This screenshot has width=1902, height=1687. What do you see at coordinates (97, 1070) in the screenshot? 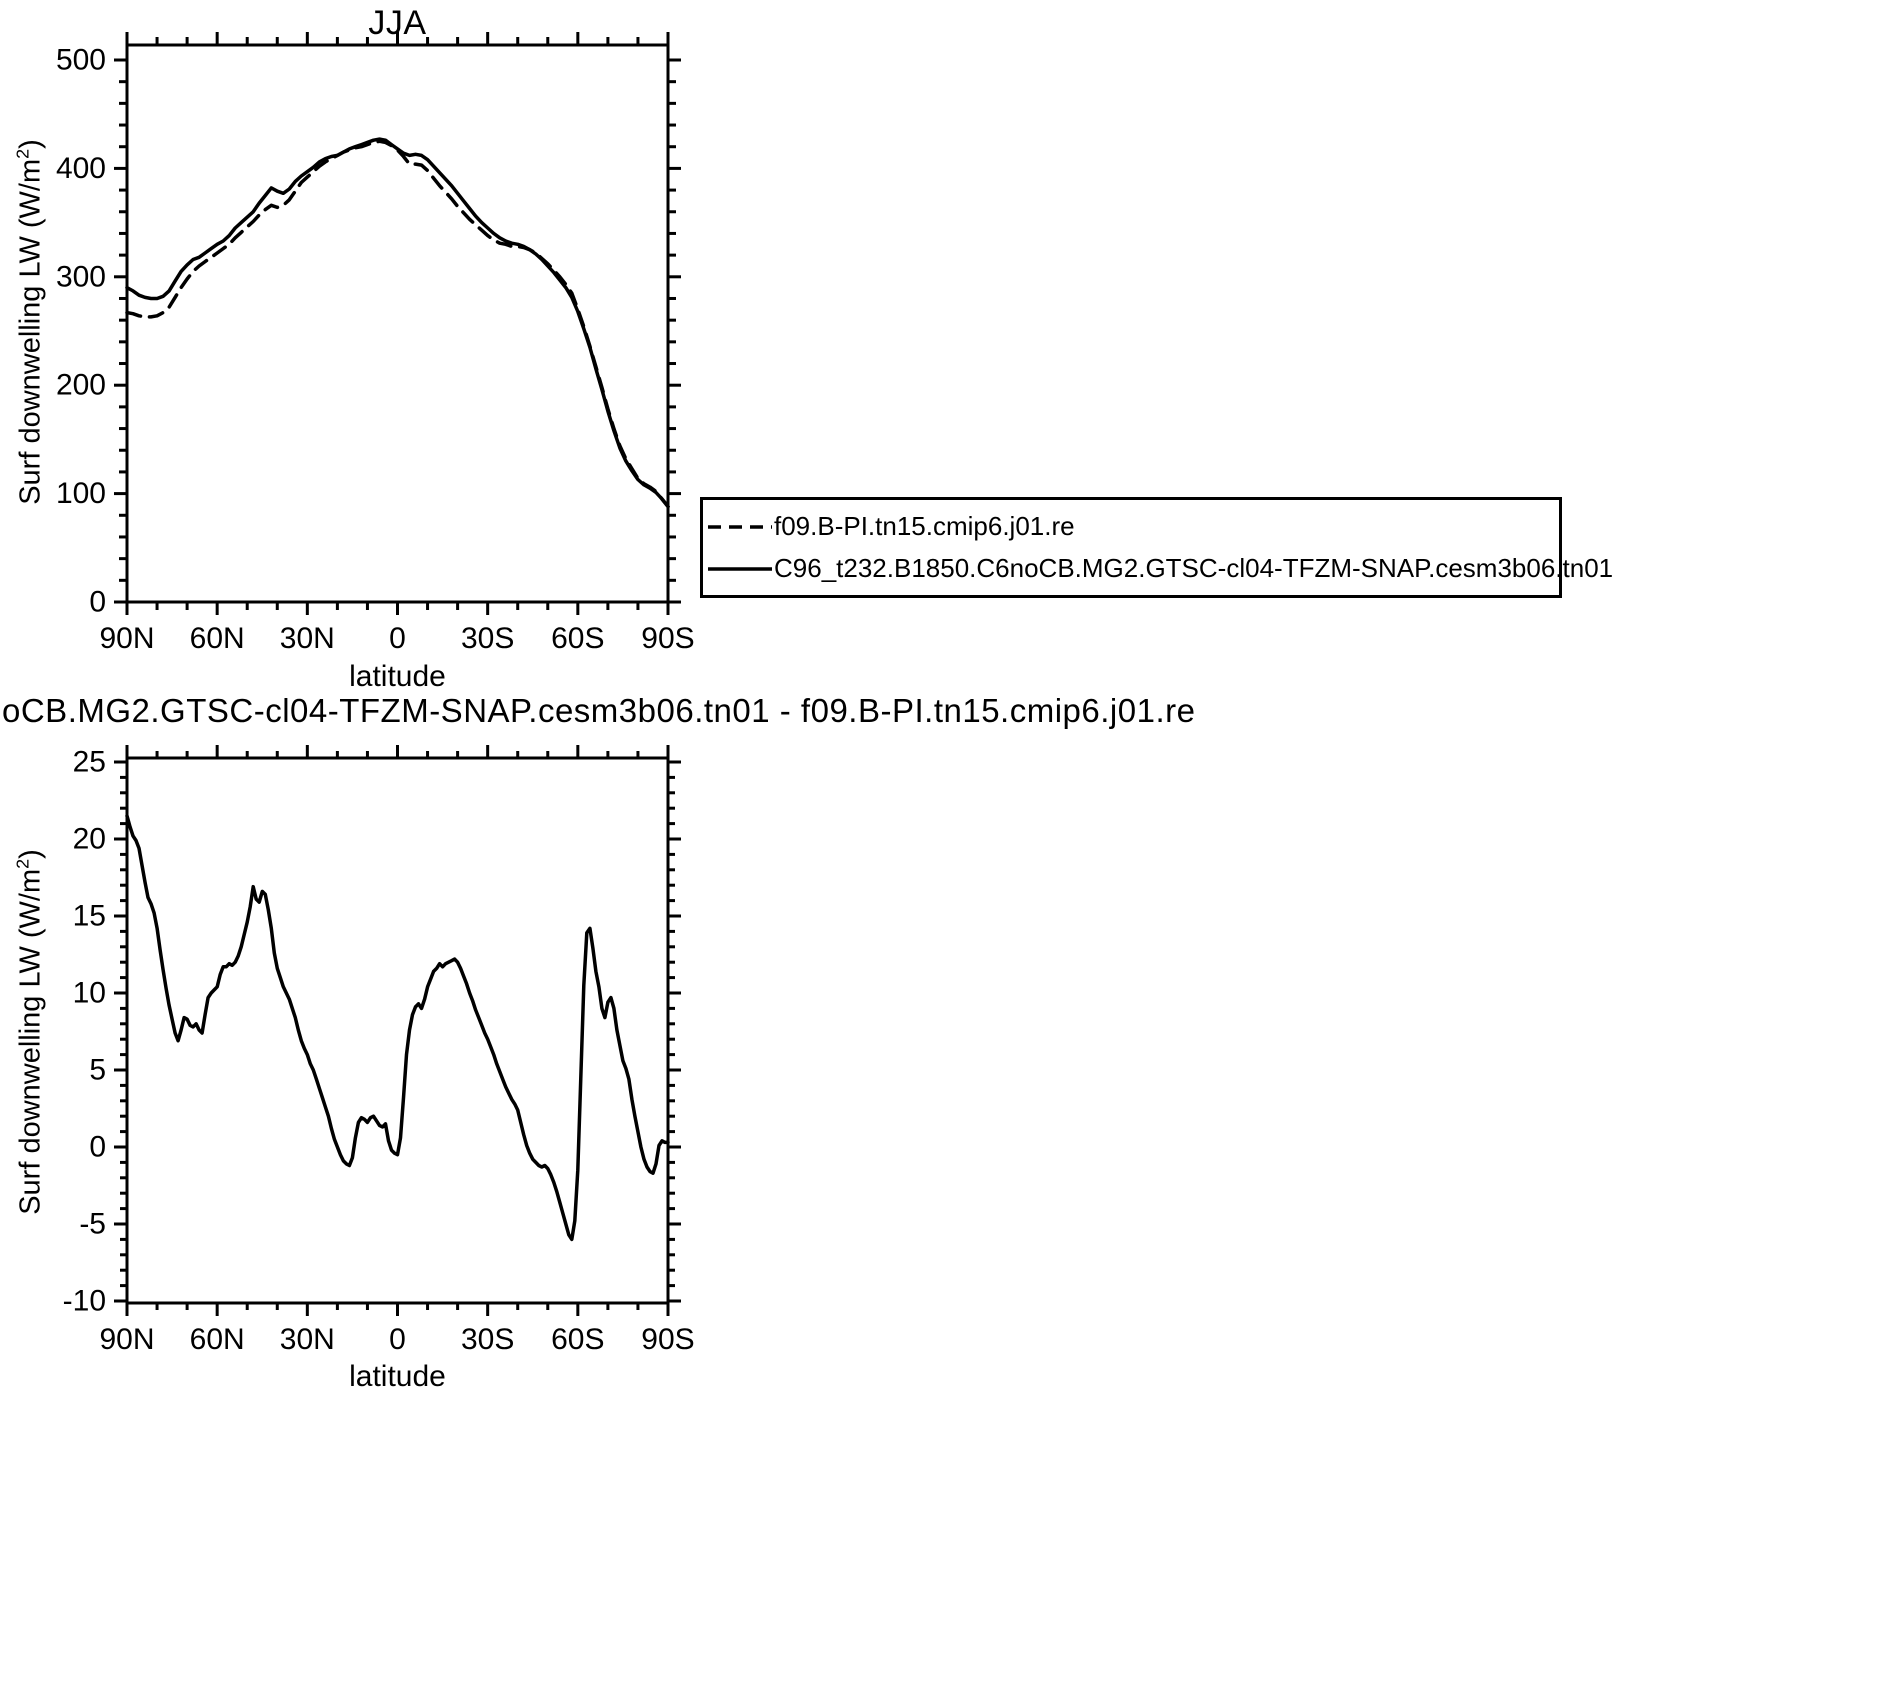
I see `y-tick-label: 5` at bounding box center [97, 1070].